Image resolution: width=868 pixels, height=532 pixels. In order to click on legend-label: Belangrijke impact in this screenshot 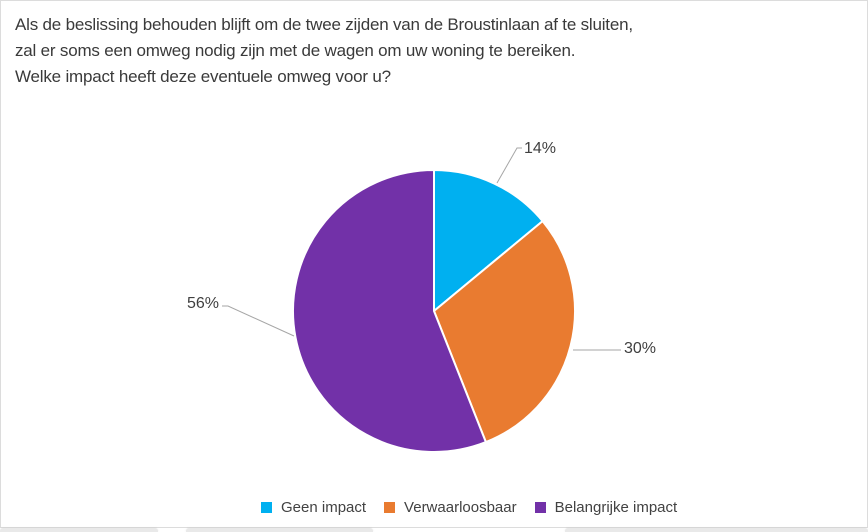, I will do `click(616, 507)`.